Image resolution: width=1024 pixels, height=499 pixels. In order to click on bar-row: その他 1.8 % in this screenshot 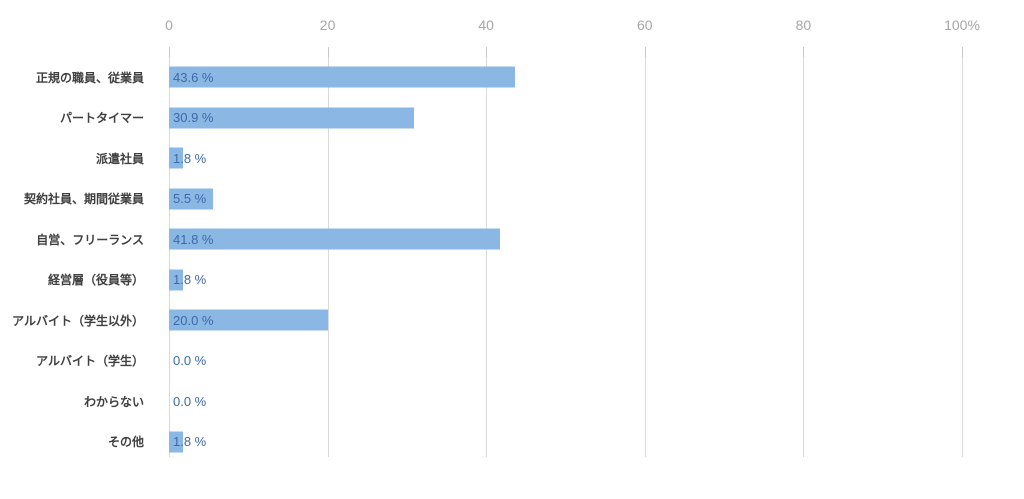, I will do `click(512, 442)`.